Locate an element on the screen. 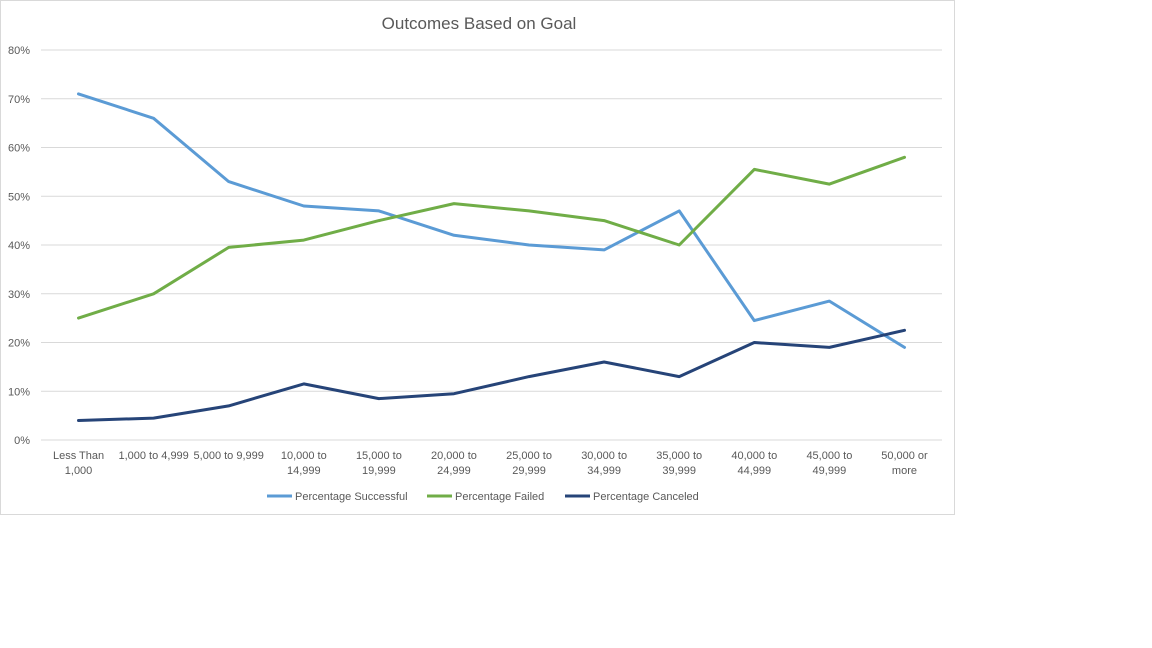  x-tick-label: 25,000 to 29,999 is located at coordinates (529, 463).